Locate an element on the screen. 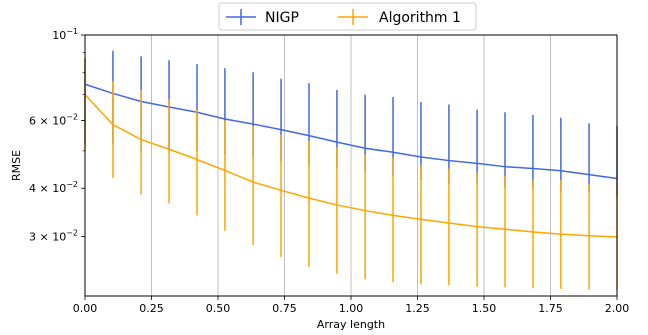 This screenshot has height=335, width=648. y-tick-label: 10−1 is located at coordinates (65, 34).